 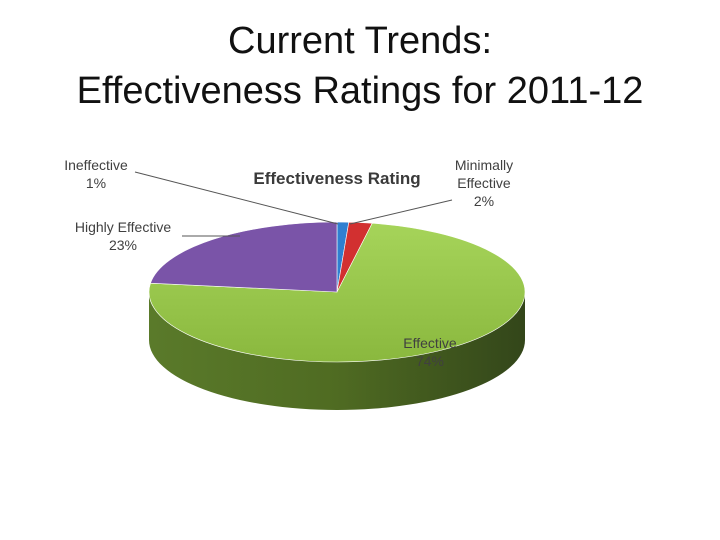 I want to click on pie-slice-highly-effective, so click(x=244, y=257).